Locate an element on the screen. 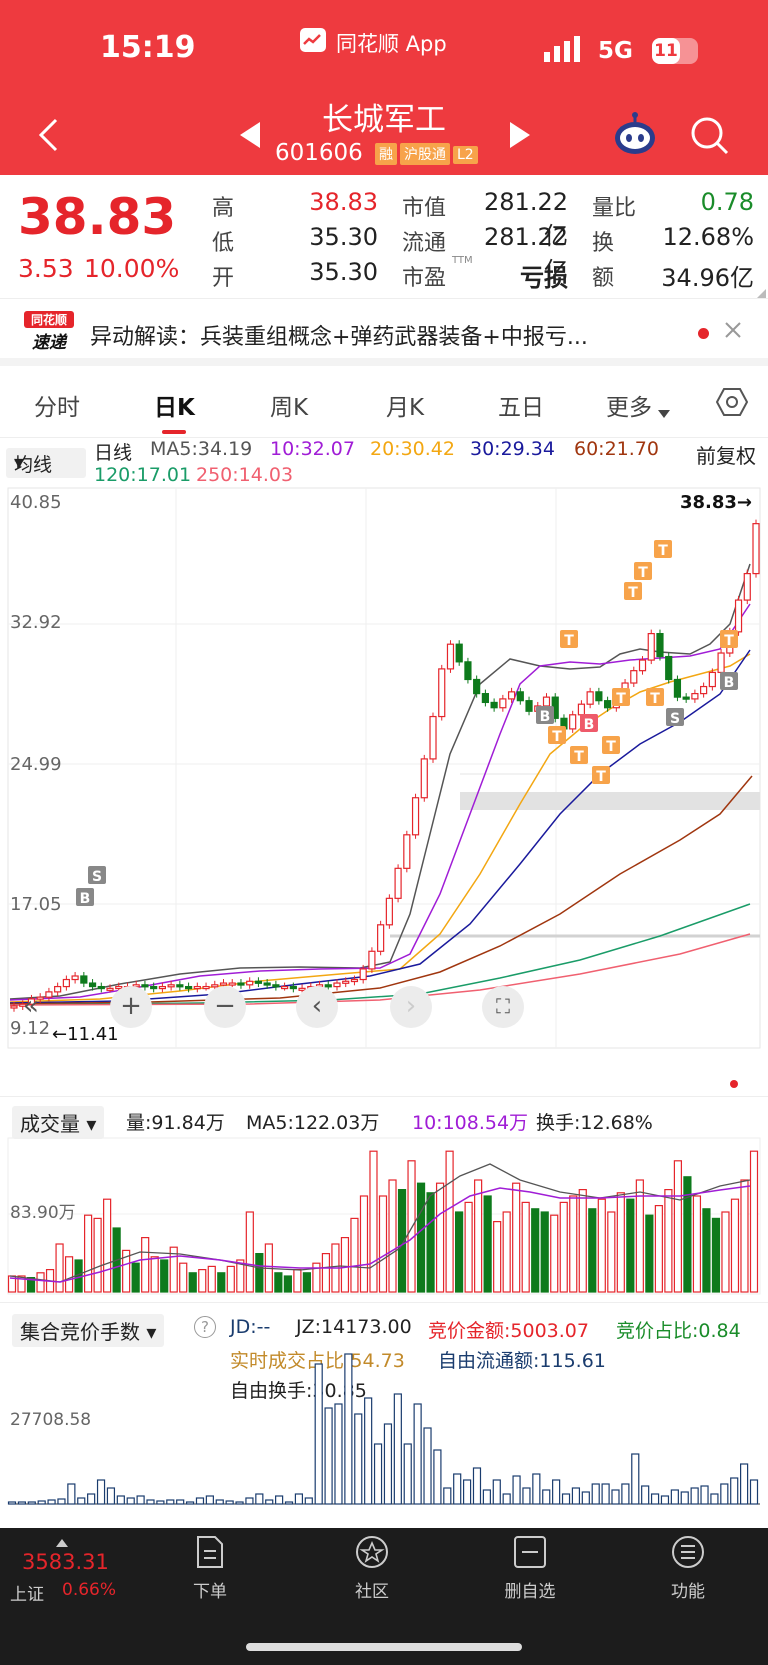 This screenshot has width=768, height=1665. volume-ma5-line is located at coordinates (380, 1223).